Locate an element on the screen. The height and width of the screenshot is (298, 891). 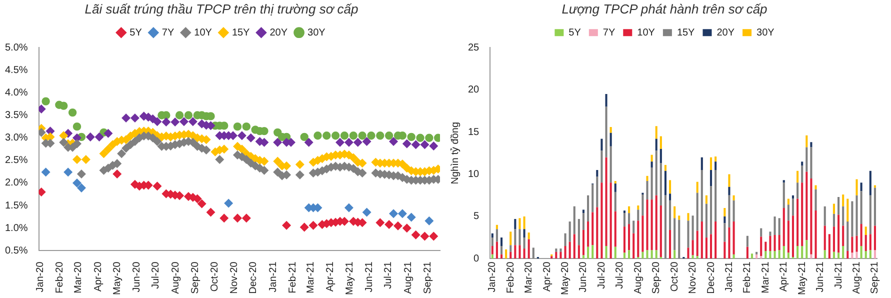
legend-label: 7Y is located at coordinates (168, 32).